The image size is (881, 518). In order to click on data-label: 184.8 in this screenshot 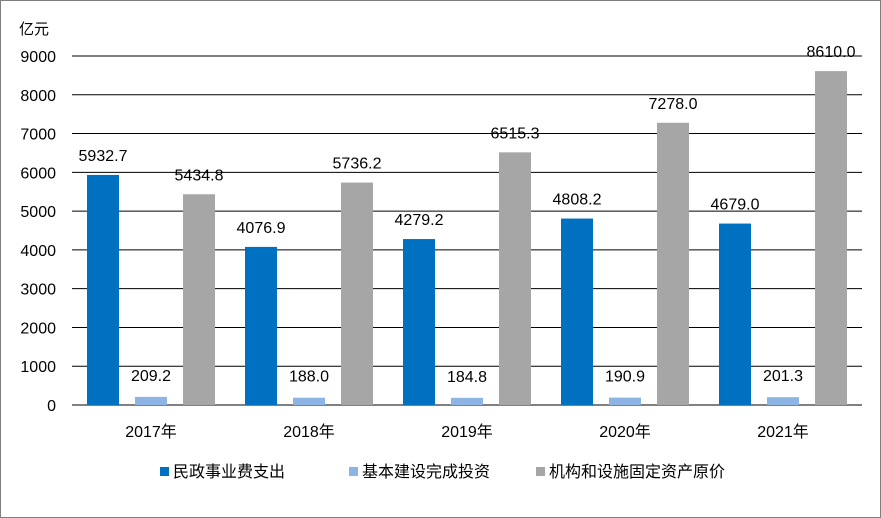, I will do `click(467, 377)`.